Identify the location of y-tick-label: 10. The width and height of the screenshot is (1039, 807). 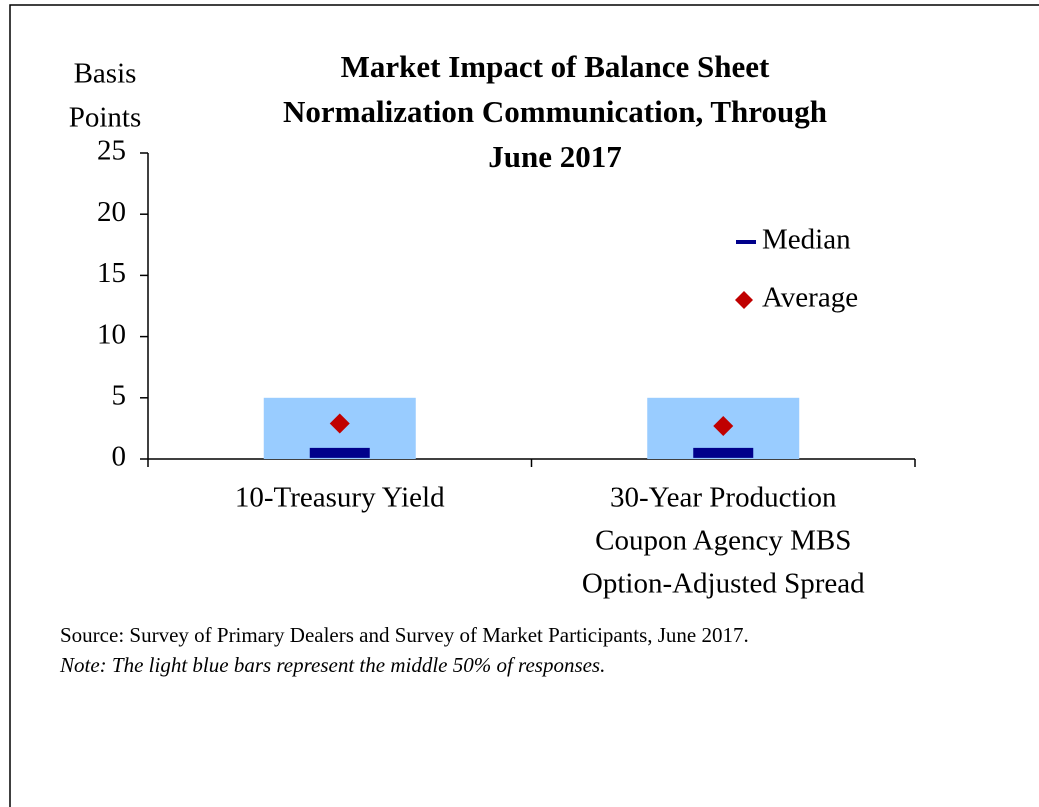
(111, 334).